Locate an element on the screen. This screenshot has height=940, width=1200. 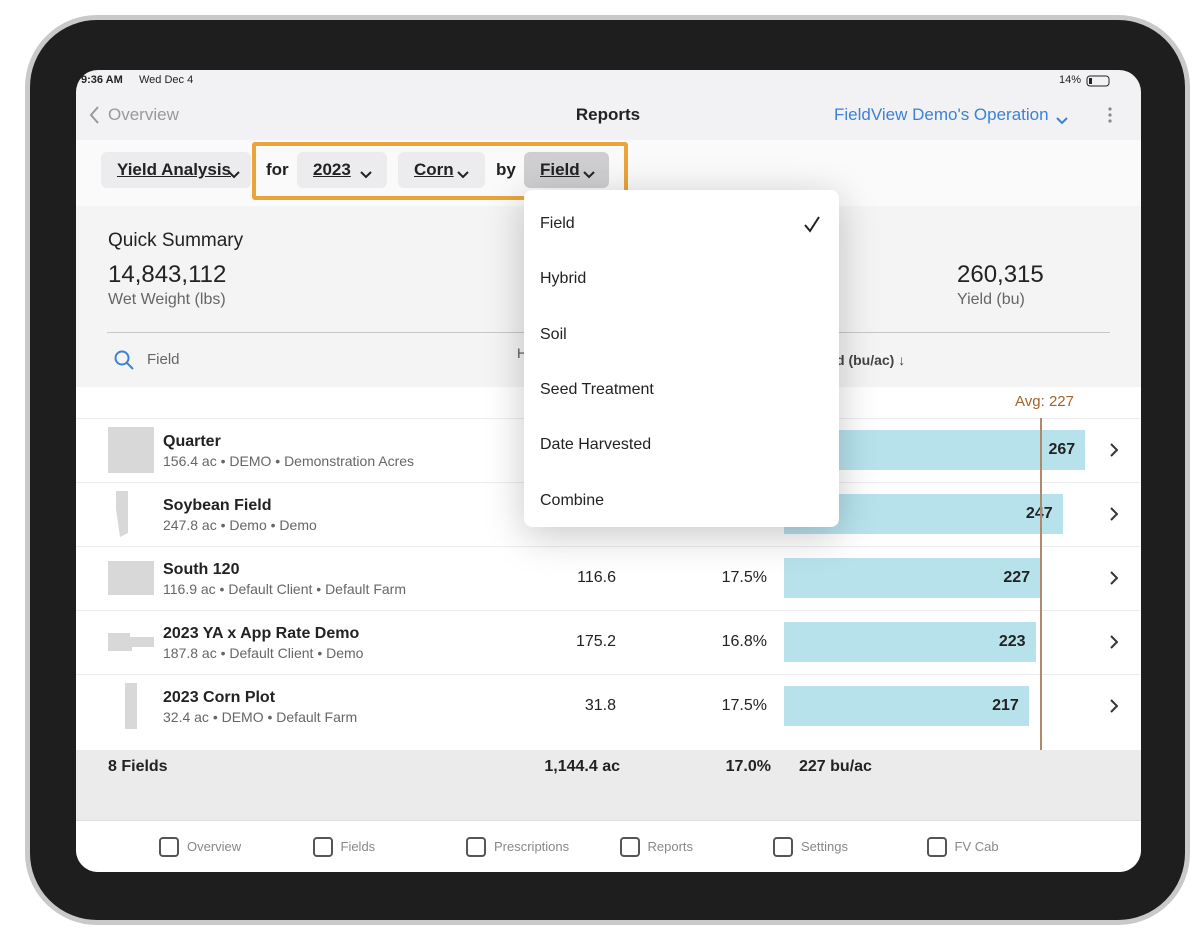
summary-label: Yield (bu) is located at coordinates (991, 299).